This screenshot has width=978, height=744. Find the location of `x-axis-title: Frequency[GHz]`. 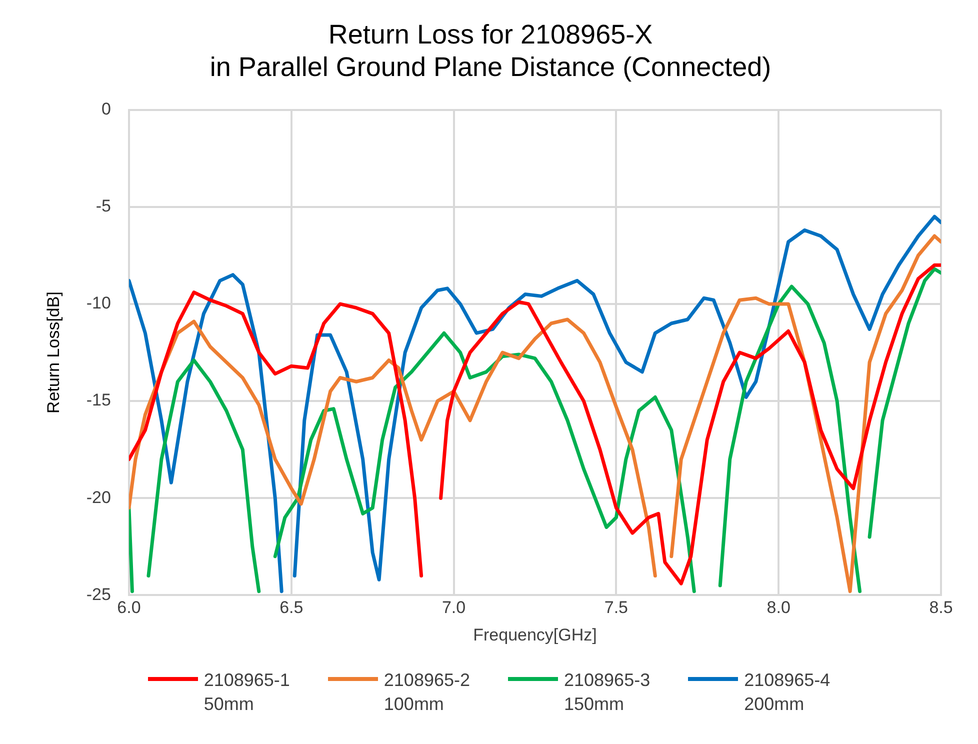

x-axis-title: Frequency[GHz] is located at coordinates (535, 634).